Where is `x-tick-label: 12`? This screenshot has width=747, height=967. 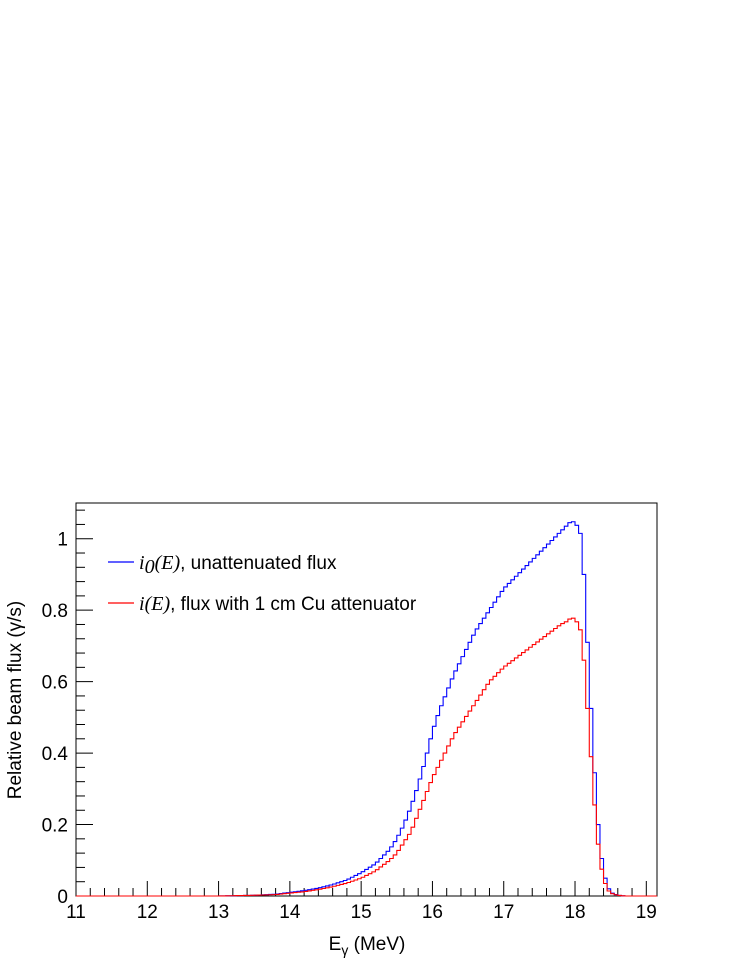
x-tick-label: 12 is located at coordinates (147, 912).